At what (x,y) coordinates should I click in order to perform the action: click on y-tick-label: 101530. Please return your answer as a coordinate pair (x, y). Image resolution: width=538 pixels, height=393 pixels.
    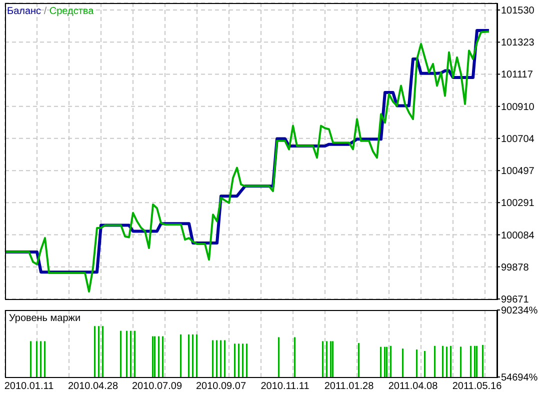
    Looking at the image, I should click on (518, 10).